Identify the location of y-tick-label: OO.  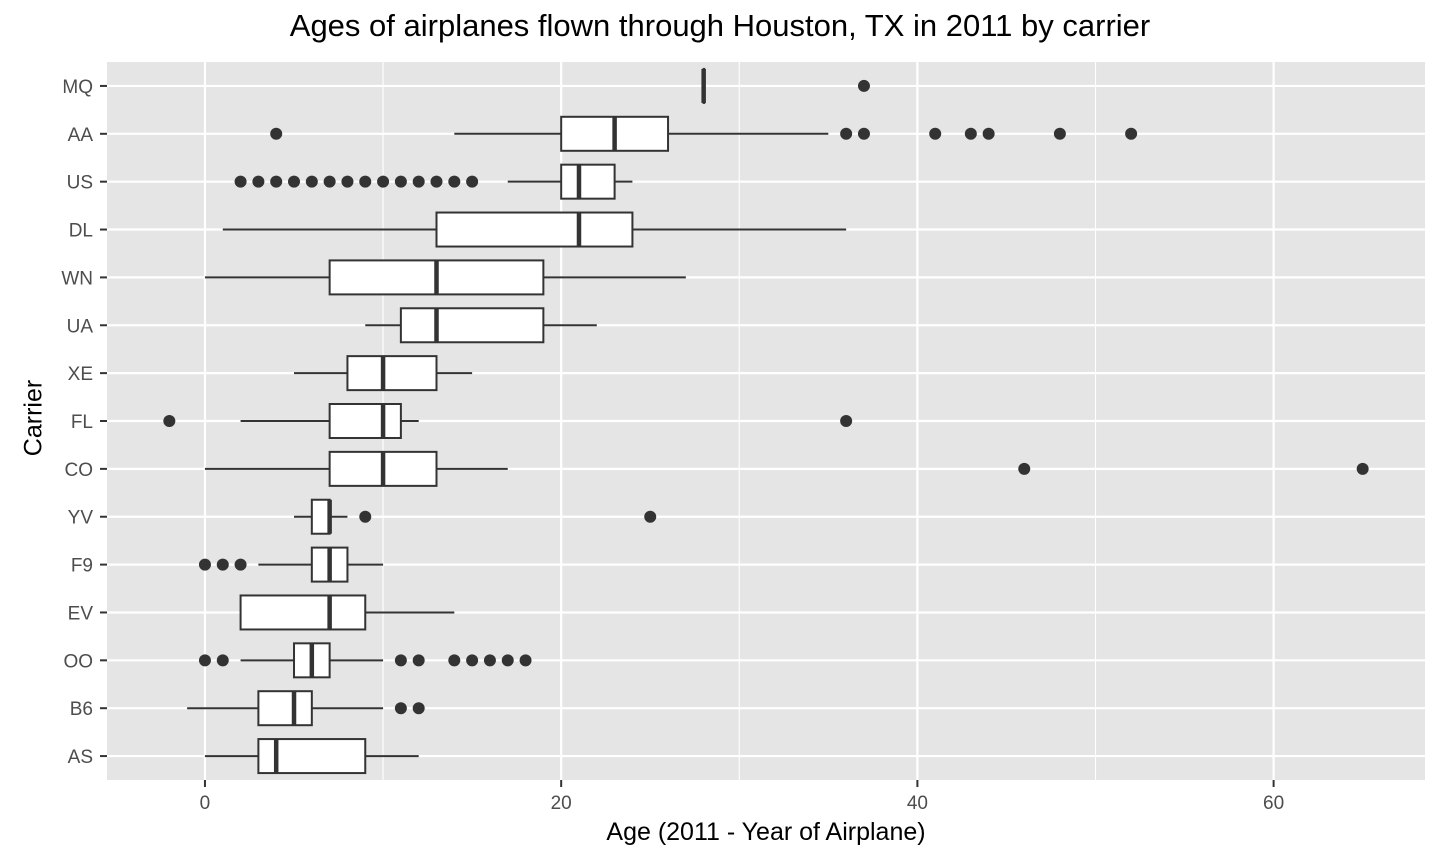
(78, 661).